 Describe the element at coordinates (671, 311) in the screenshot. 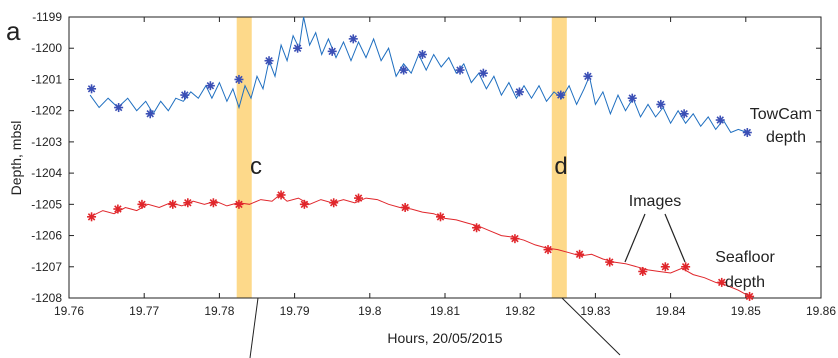

I see `x-tick-label: 19.84` at that location.